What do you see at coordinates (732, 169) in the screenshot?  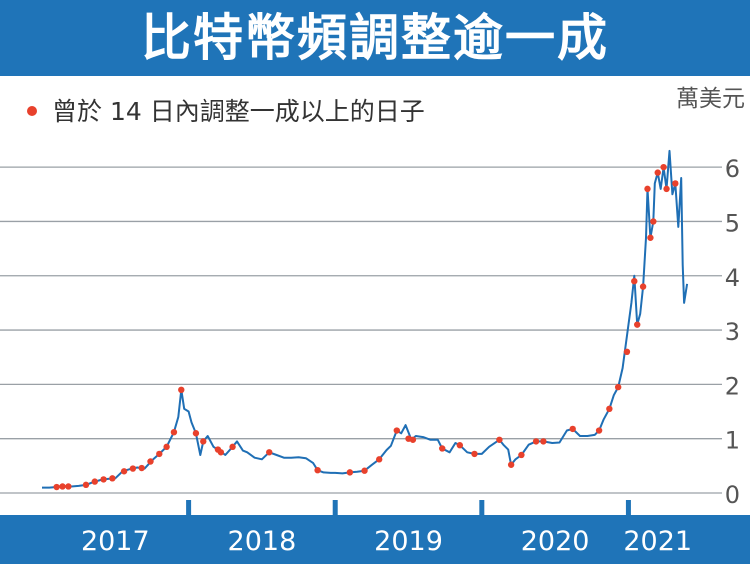 I see `y-tick-label-6: 6` at bounding box center [732, 169].